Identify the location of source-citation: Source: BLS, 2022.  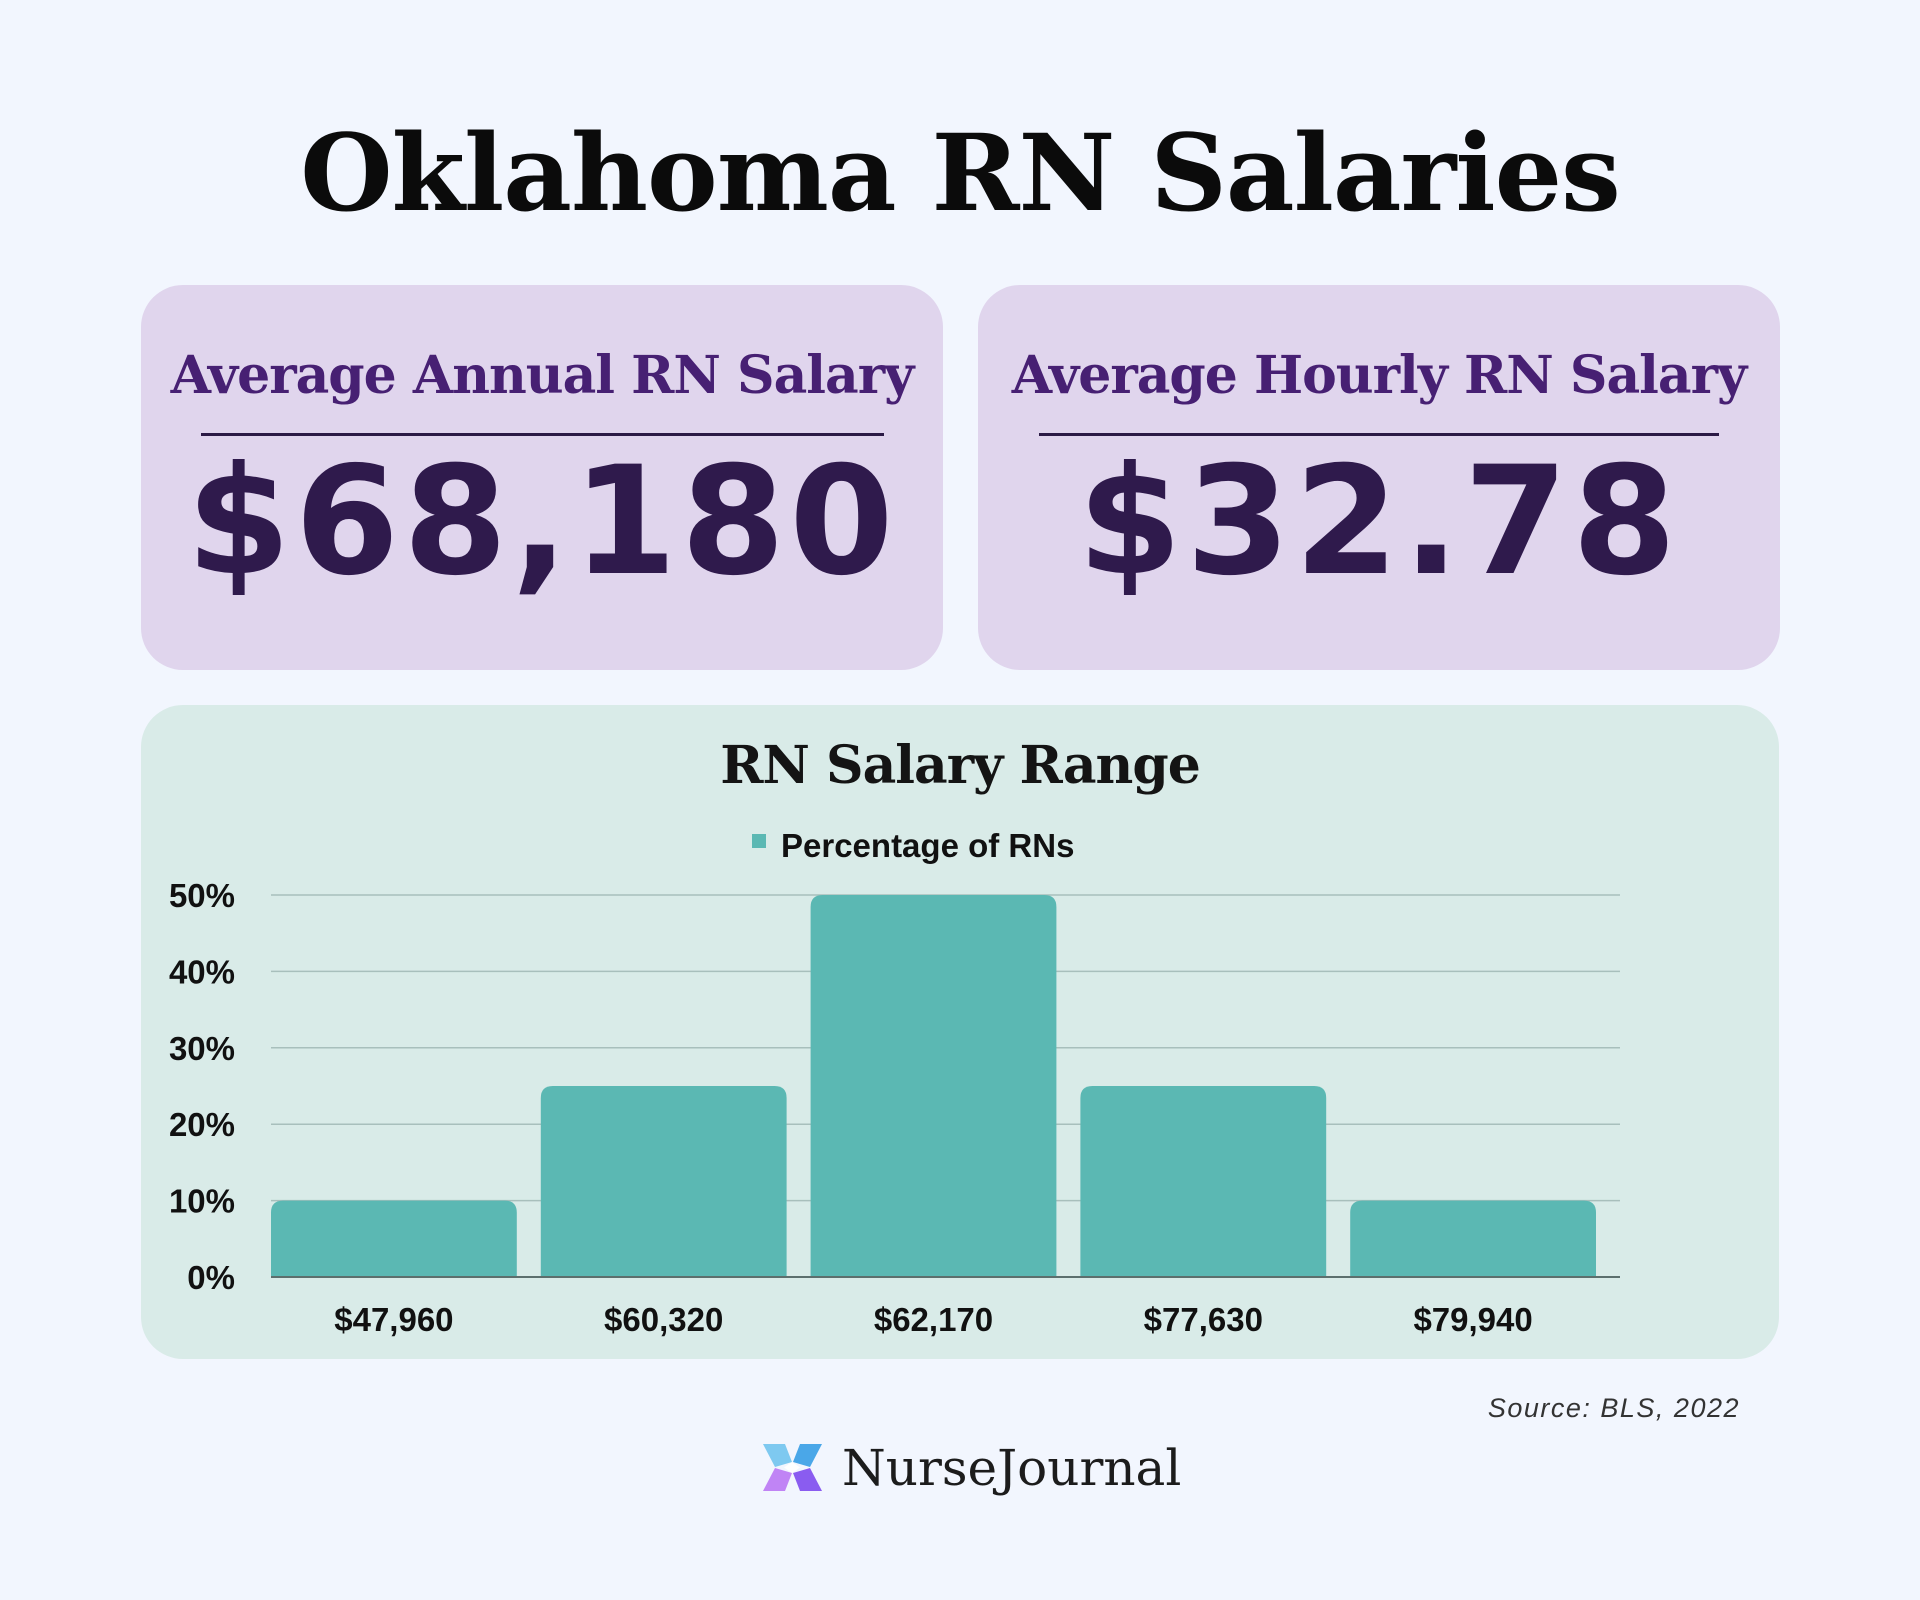
(1613, 1408).